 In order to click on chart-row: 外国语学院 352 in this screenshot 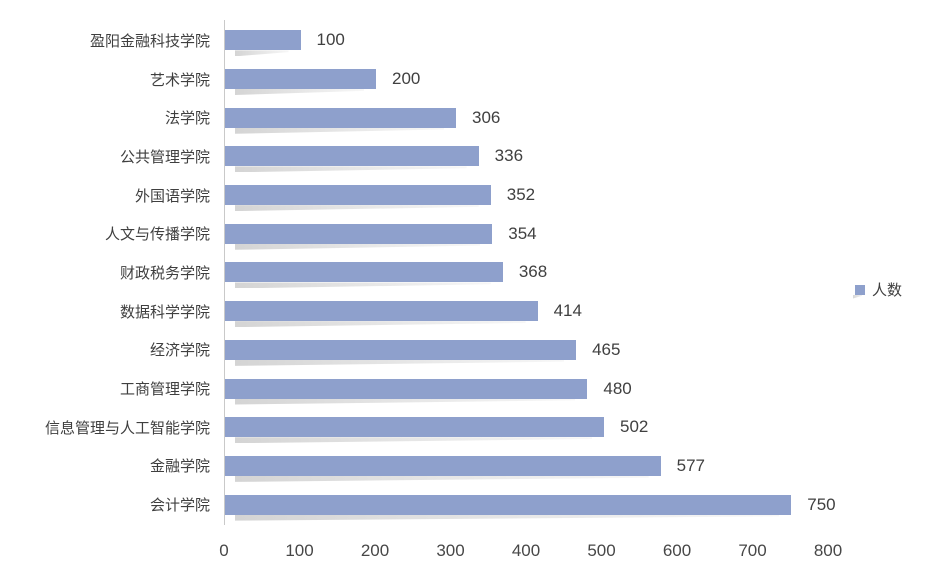, I will do `click(465, 195)`.